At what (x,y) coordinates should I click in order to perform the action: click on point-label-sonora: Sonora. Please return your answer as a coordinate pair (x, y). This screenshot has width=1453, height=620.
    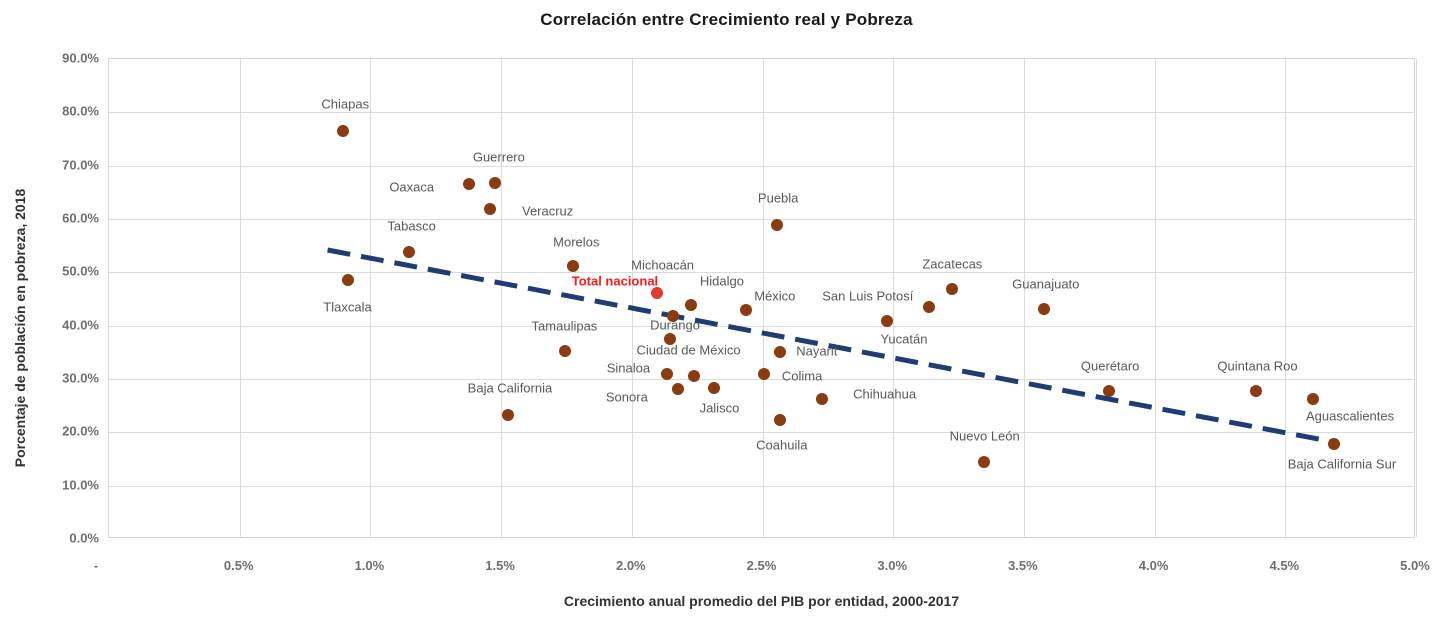
    Looking at the image, I should click on (626, 397).